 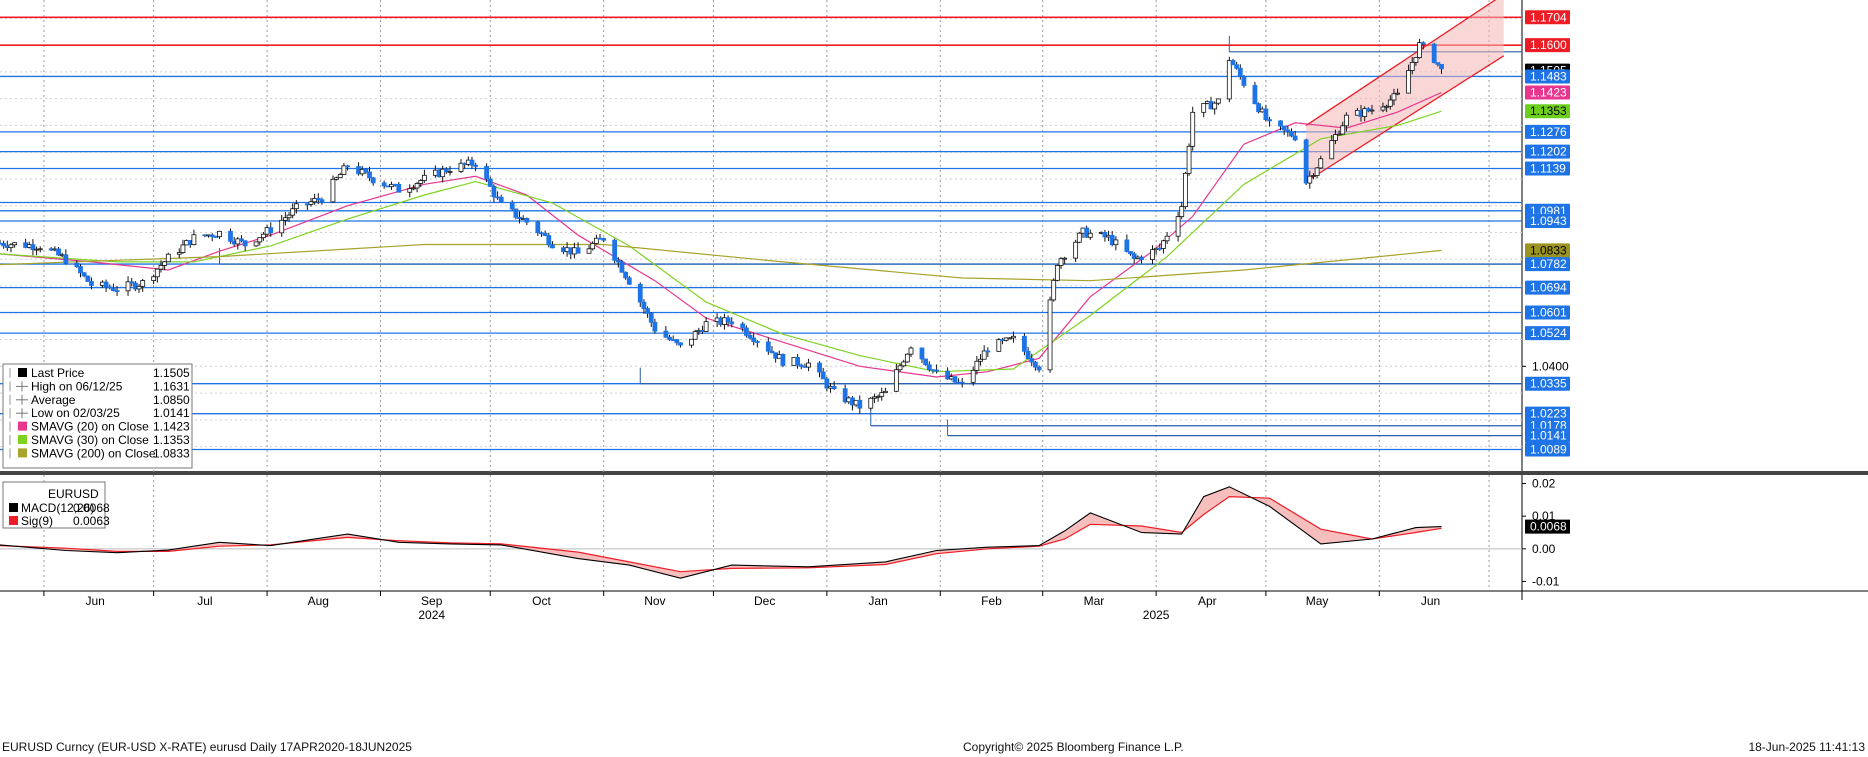 What do you see at coordinates (22, 372) in the screenshot?
I see `legend-swatch` at bounding box center [22, 372].